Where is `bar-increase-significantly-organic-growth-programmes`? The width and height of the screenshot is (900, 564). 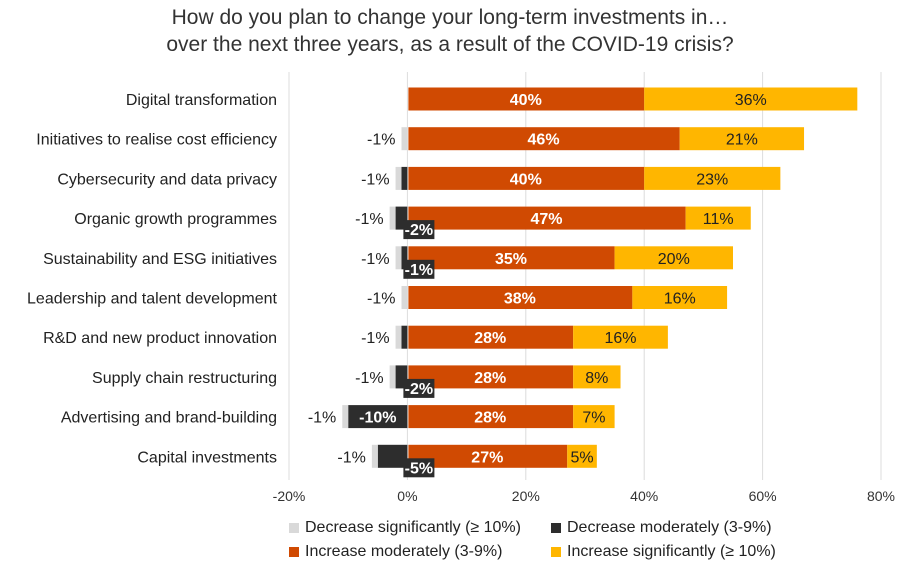
bar-increase-significantly-organic-growth-programmes is located at coordinates (718, 218).